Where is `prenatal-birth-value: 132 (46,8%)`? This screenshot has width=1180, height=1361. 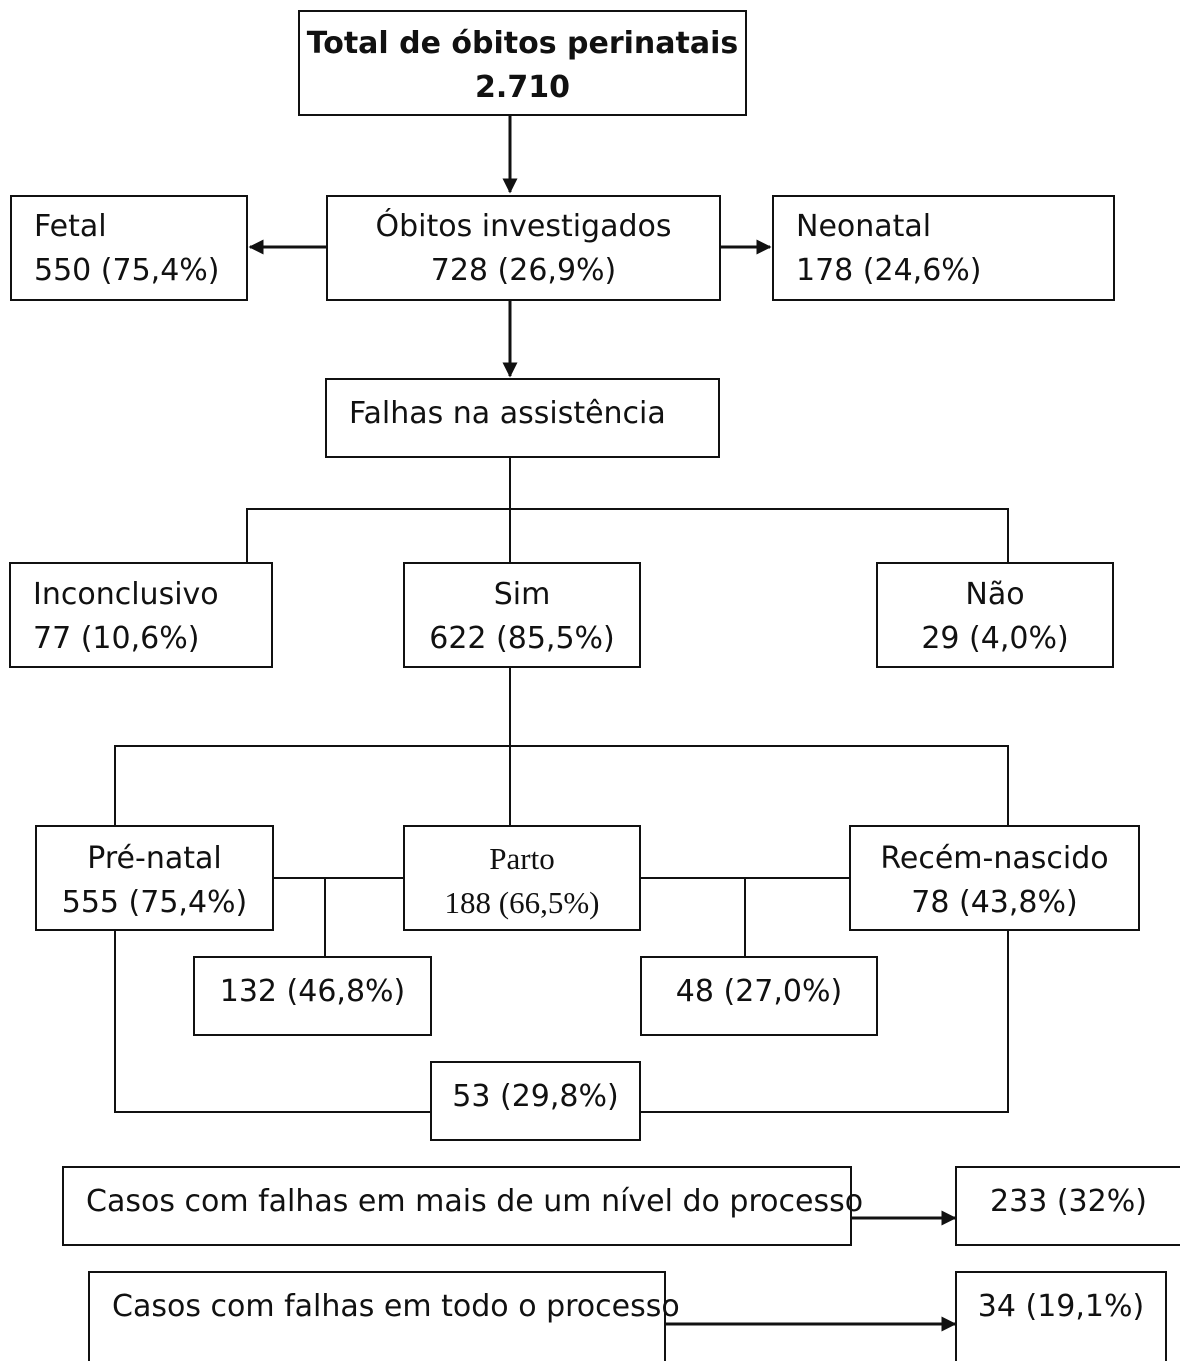
prenatal-birth-value: 132 (46,8%) is located at coordinates (312, 991).